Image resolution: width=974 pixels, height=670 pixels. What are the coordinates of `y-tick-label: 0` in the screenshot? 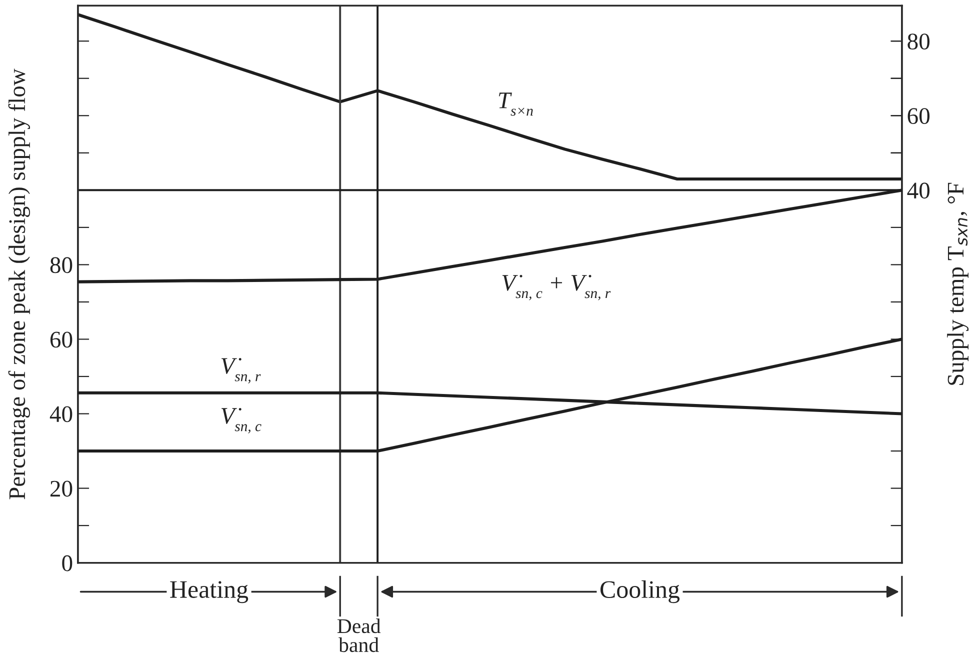 It's located at (67, 563).